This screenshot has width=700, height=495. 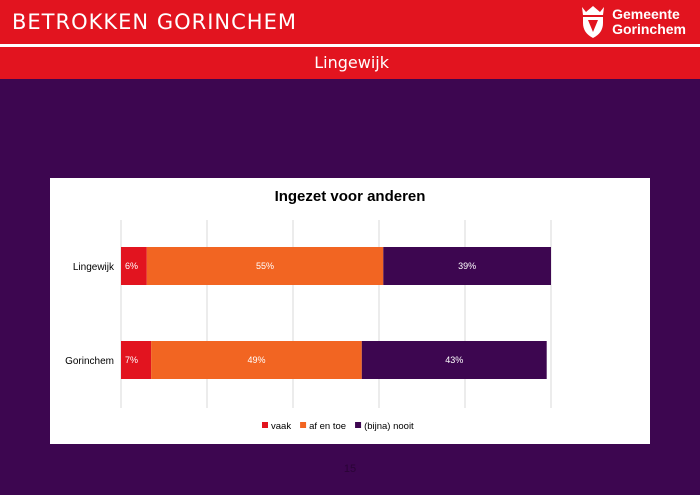 I want to click on gemeente-logo: Gemeente Gorinchem, so click(x=632, y=22).